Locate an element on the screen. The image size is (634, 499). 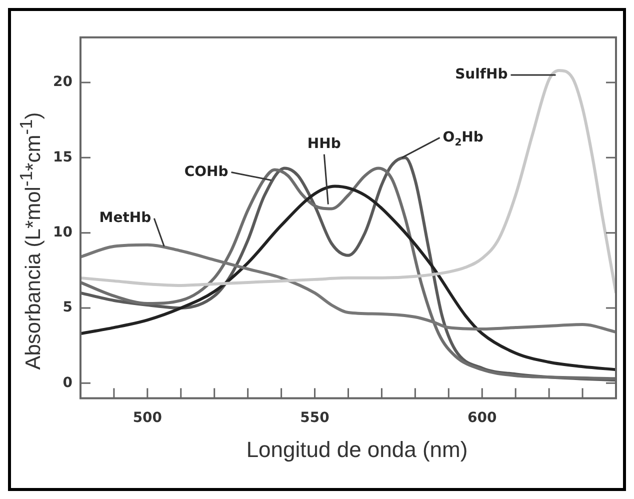
y-tick-label: 5 is located at coordinates (67, 308).